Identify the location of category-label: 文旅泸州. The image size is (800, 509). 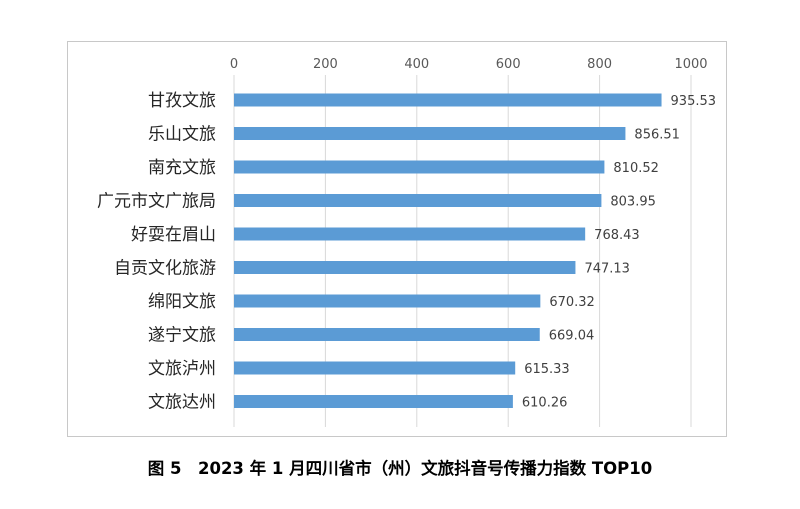
(182, 369).